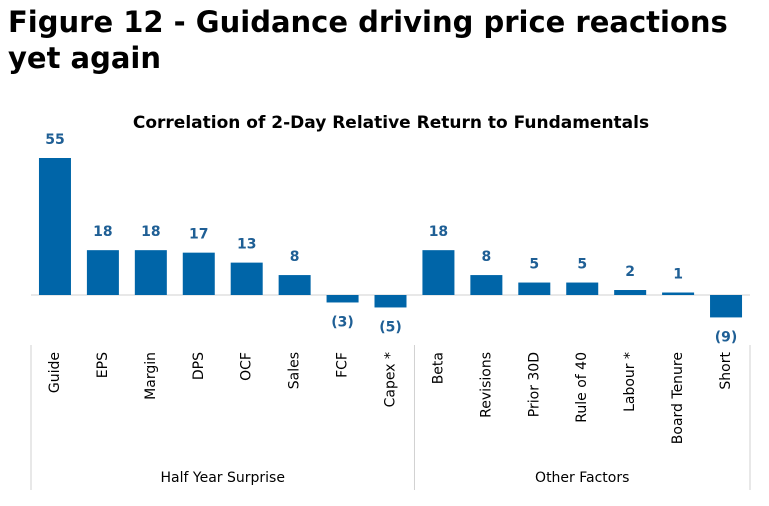 This screenshot has width=769, height=506. I want to click on x-tick-label: DPS, so click(199, 366).